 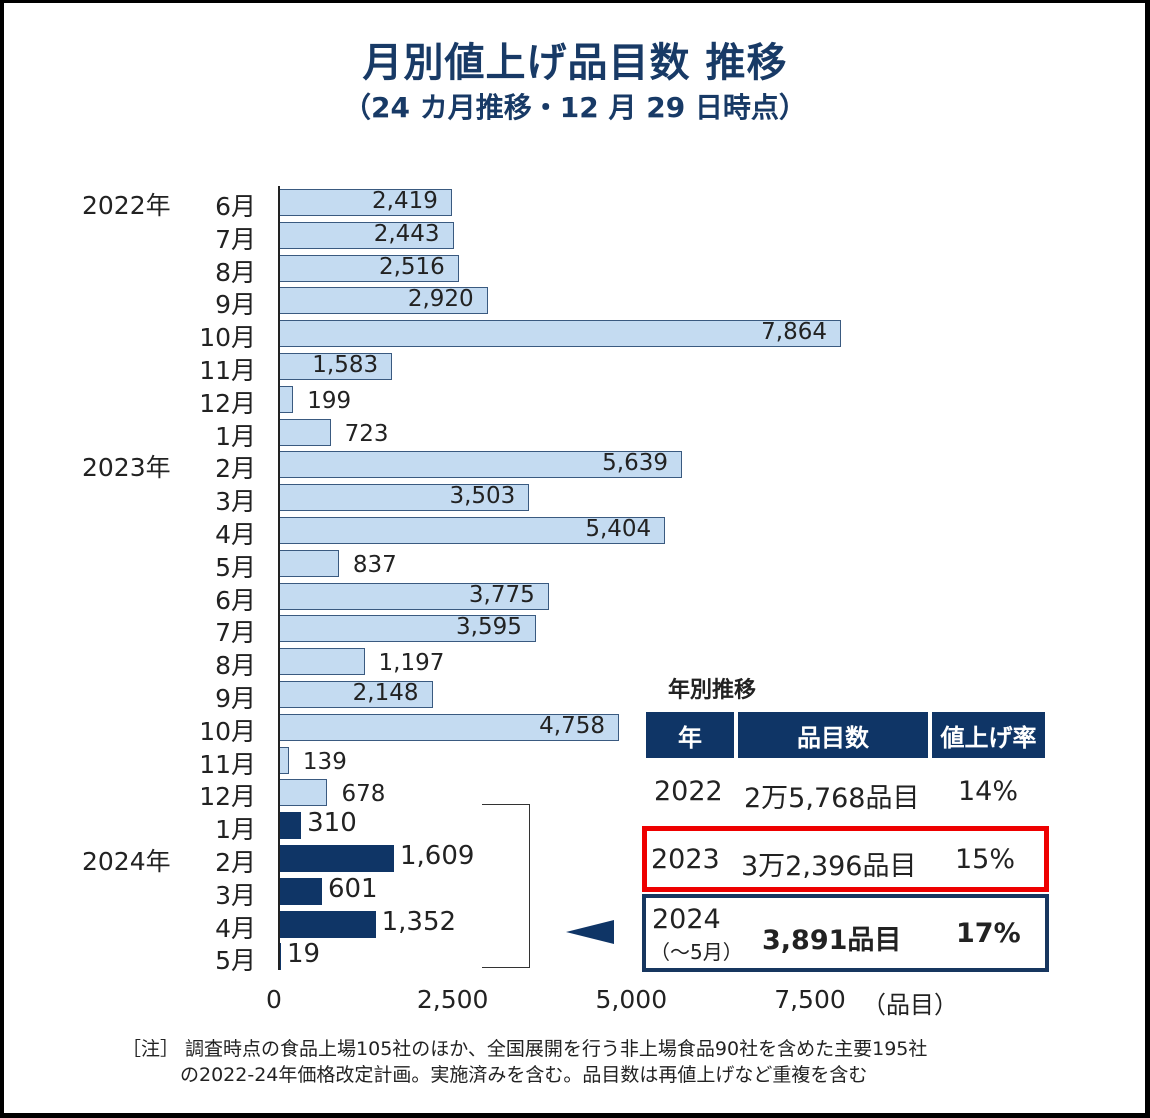 What do you see at coordinates (501, 594) in the screenshot?
I see `bar-value-label: 3,775` at bounding box center [501, 594].